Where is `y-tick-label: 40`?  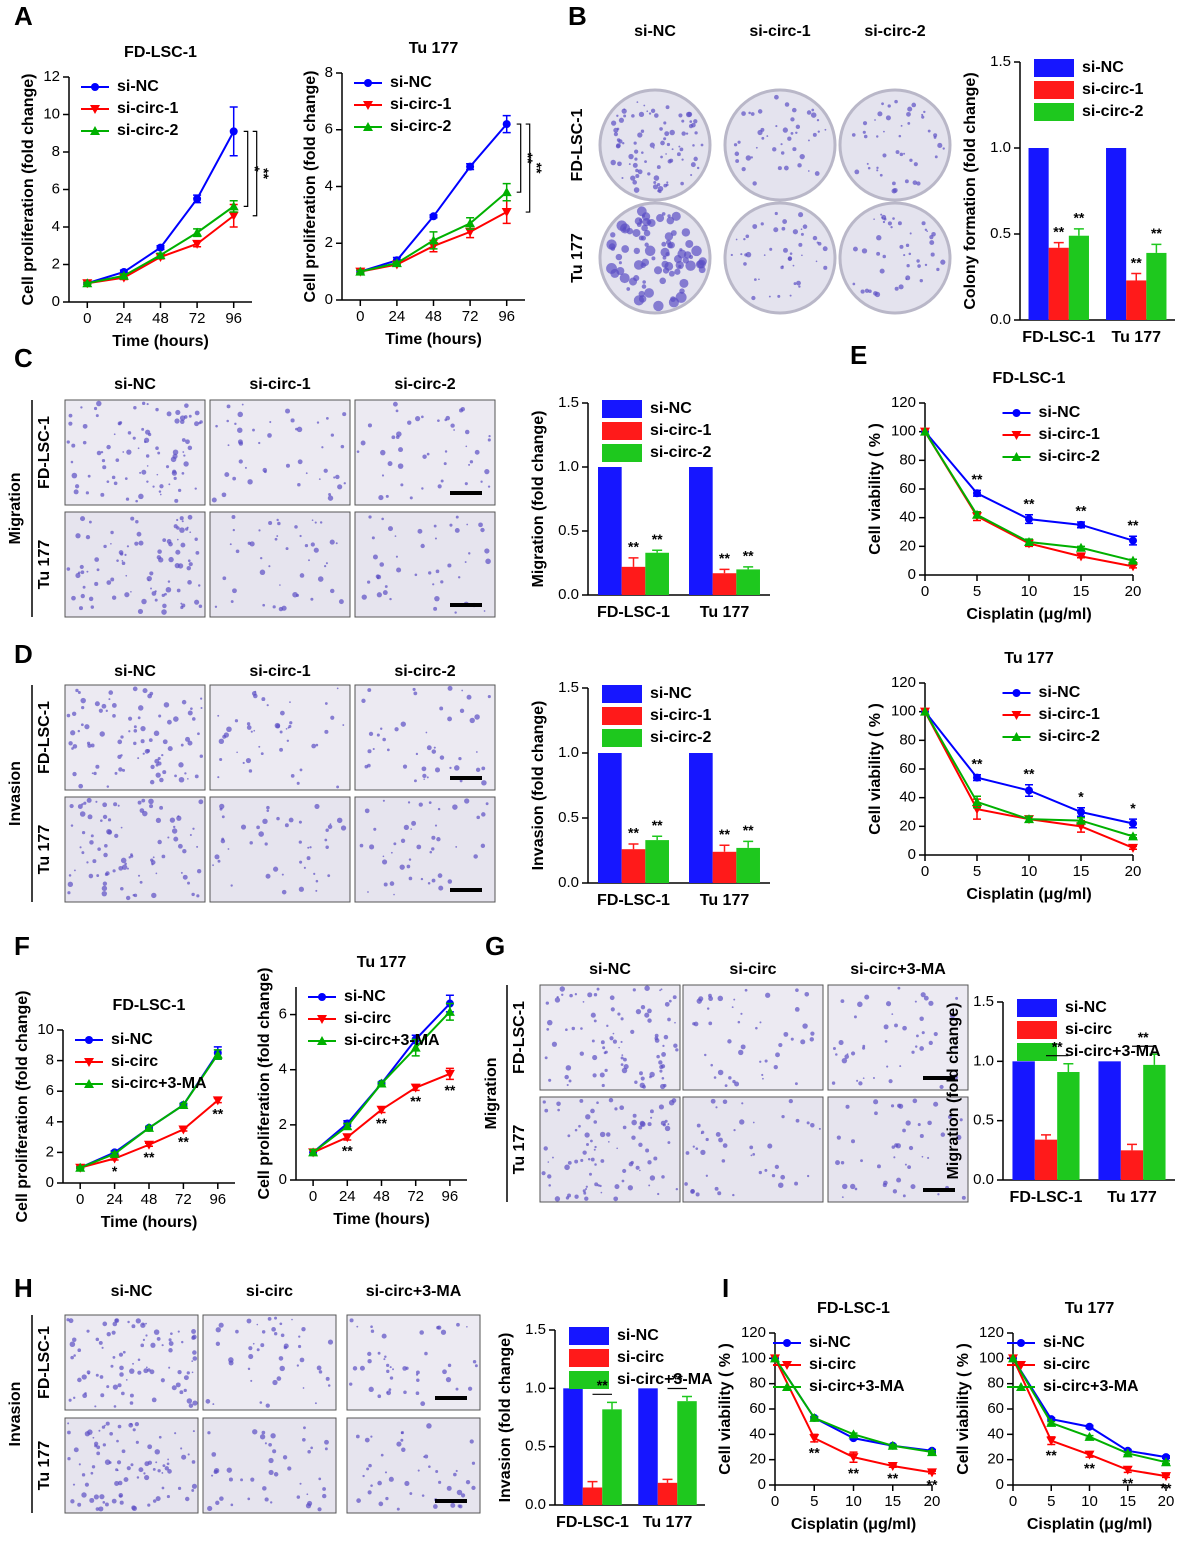
y-tick-label: 40 is located at coordinates (907, 797).